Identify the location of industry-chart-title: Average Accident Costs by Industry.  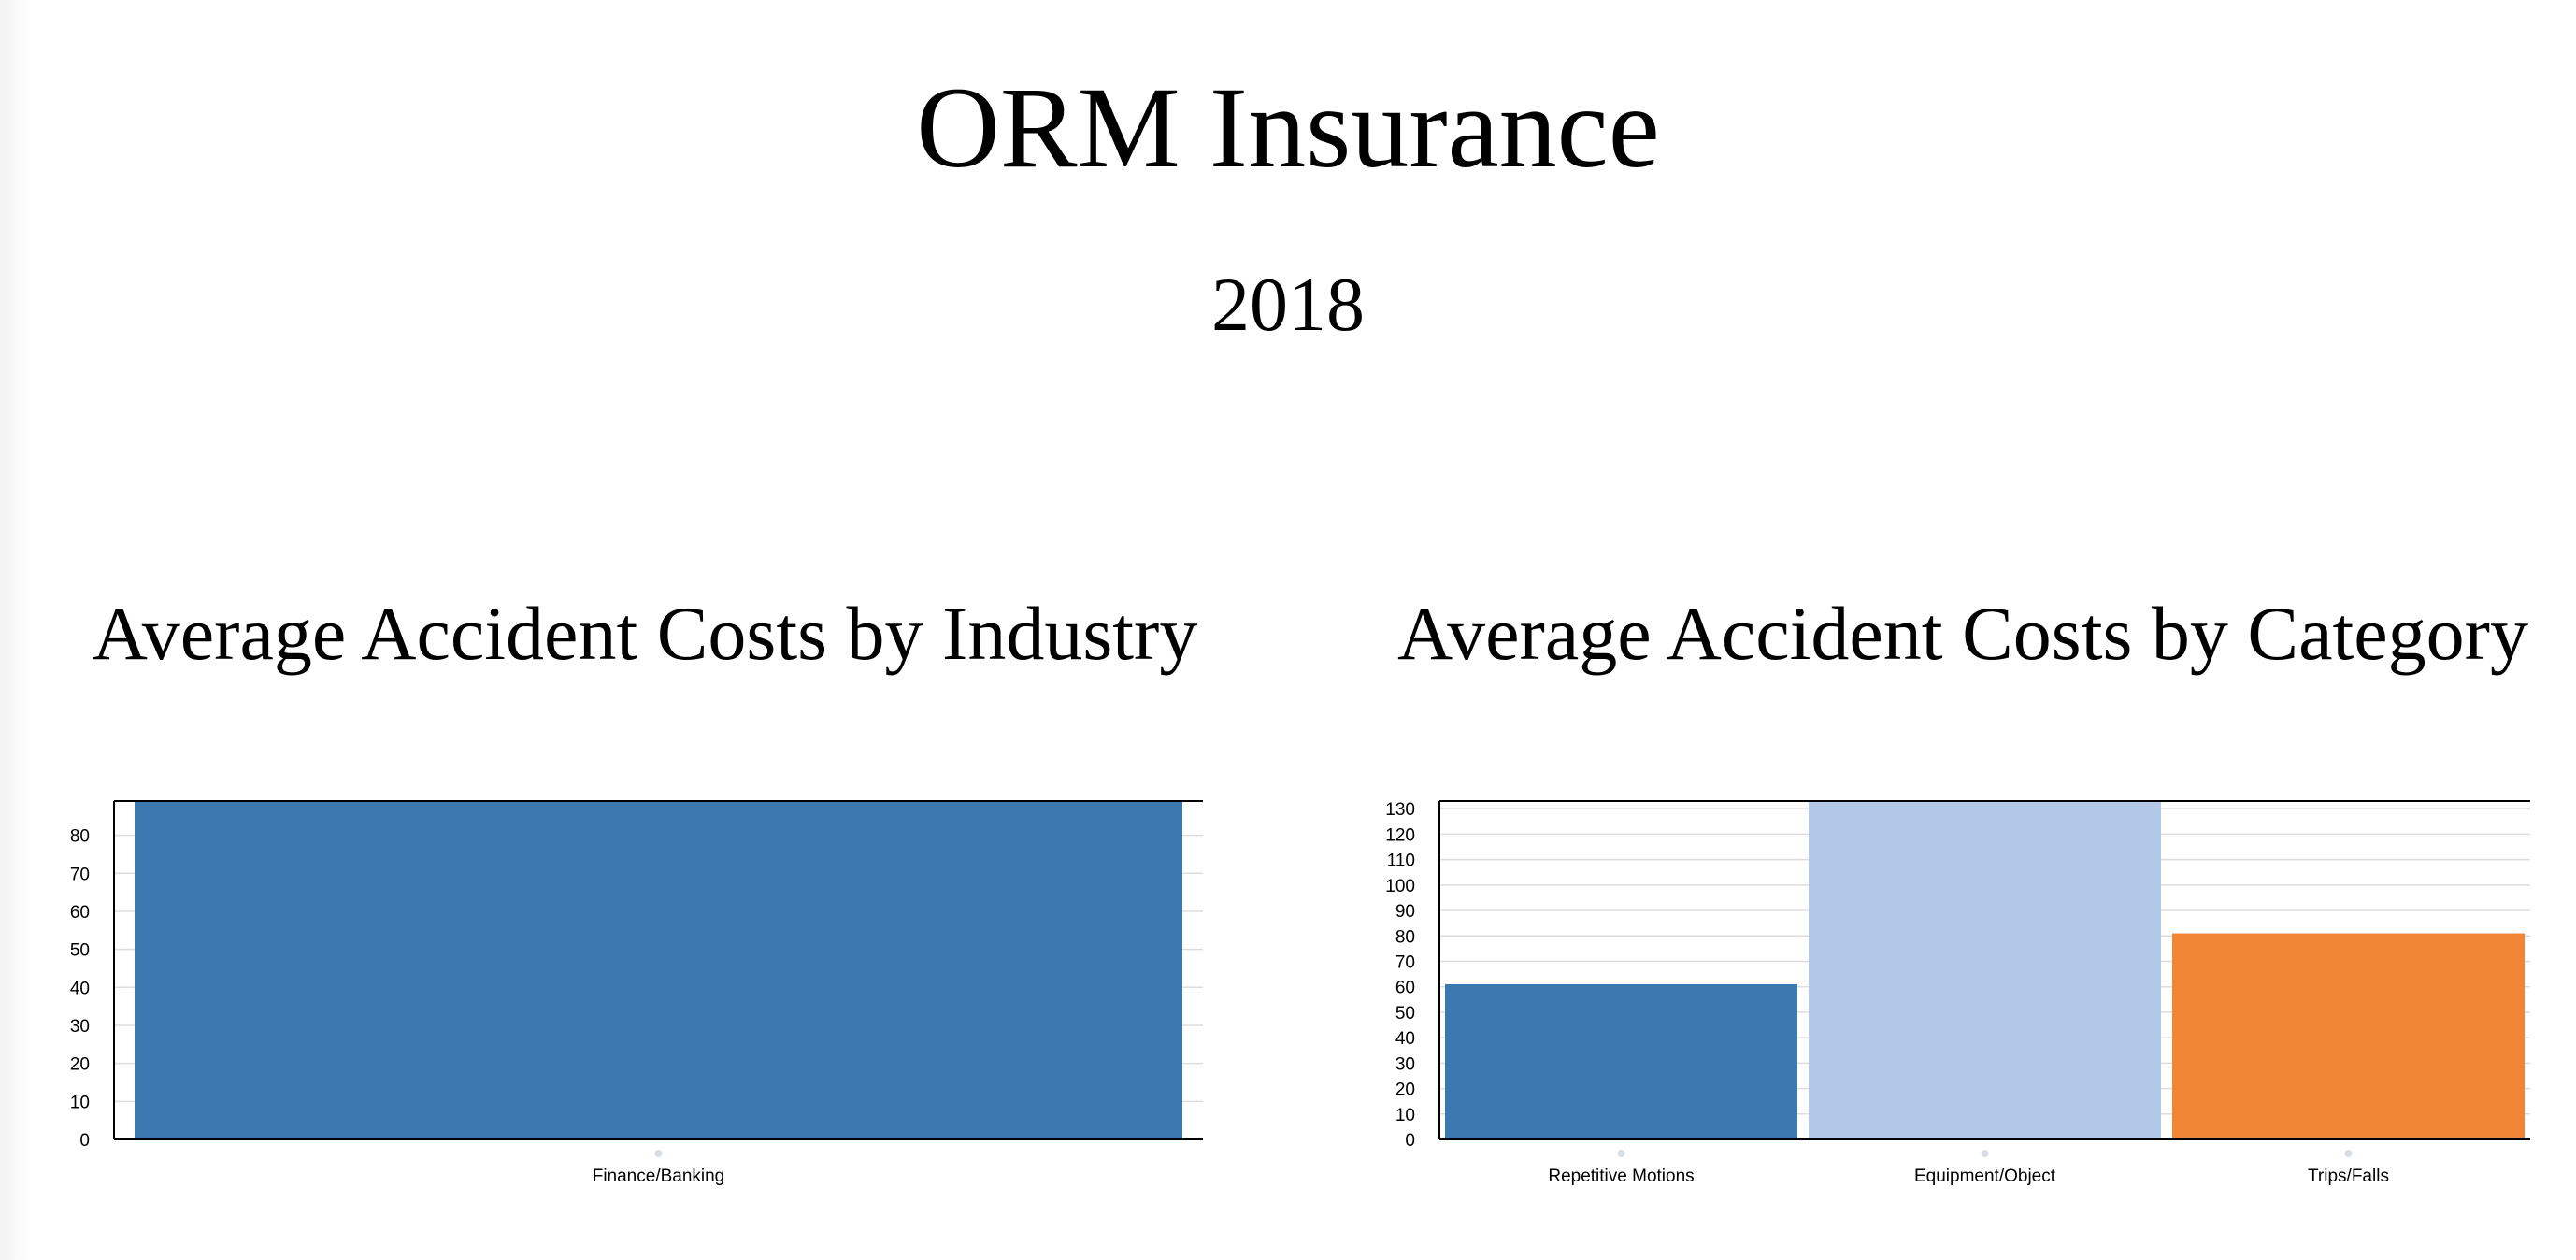
(645, 633).